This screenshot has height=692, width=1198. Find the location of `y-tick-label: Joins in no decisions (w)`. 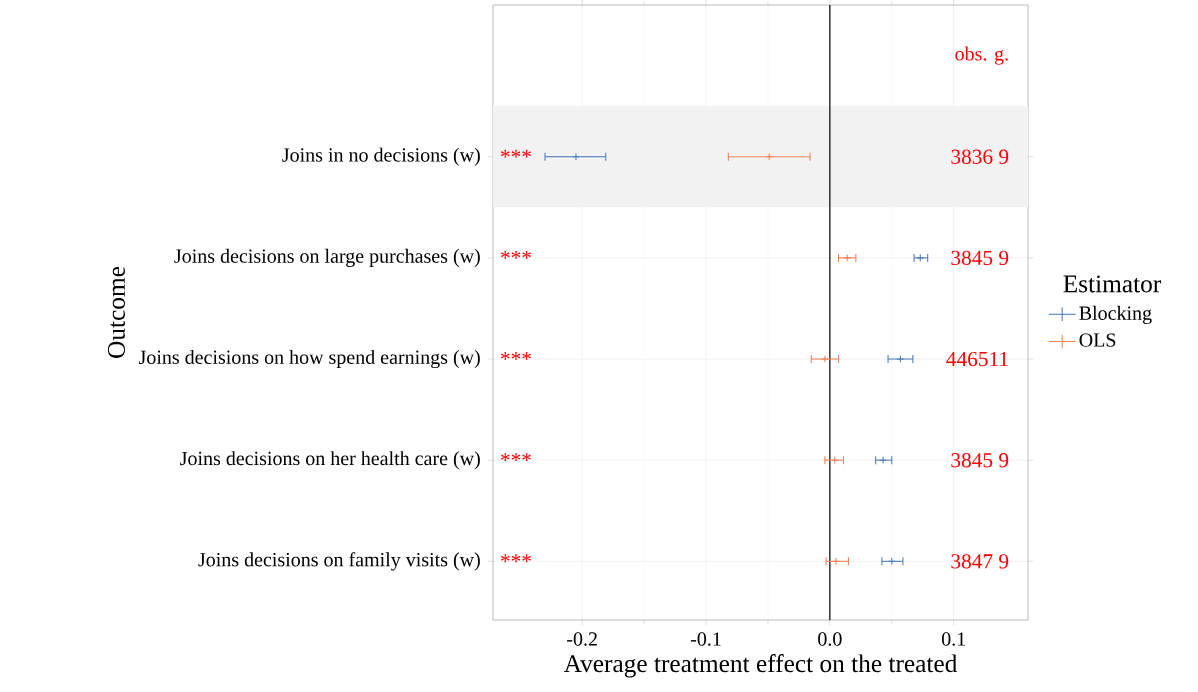

y-tick-label: Joins in no decisions (w) is located at coordinates (381, 156).